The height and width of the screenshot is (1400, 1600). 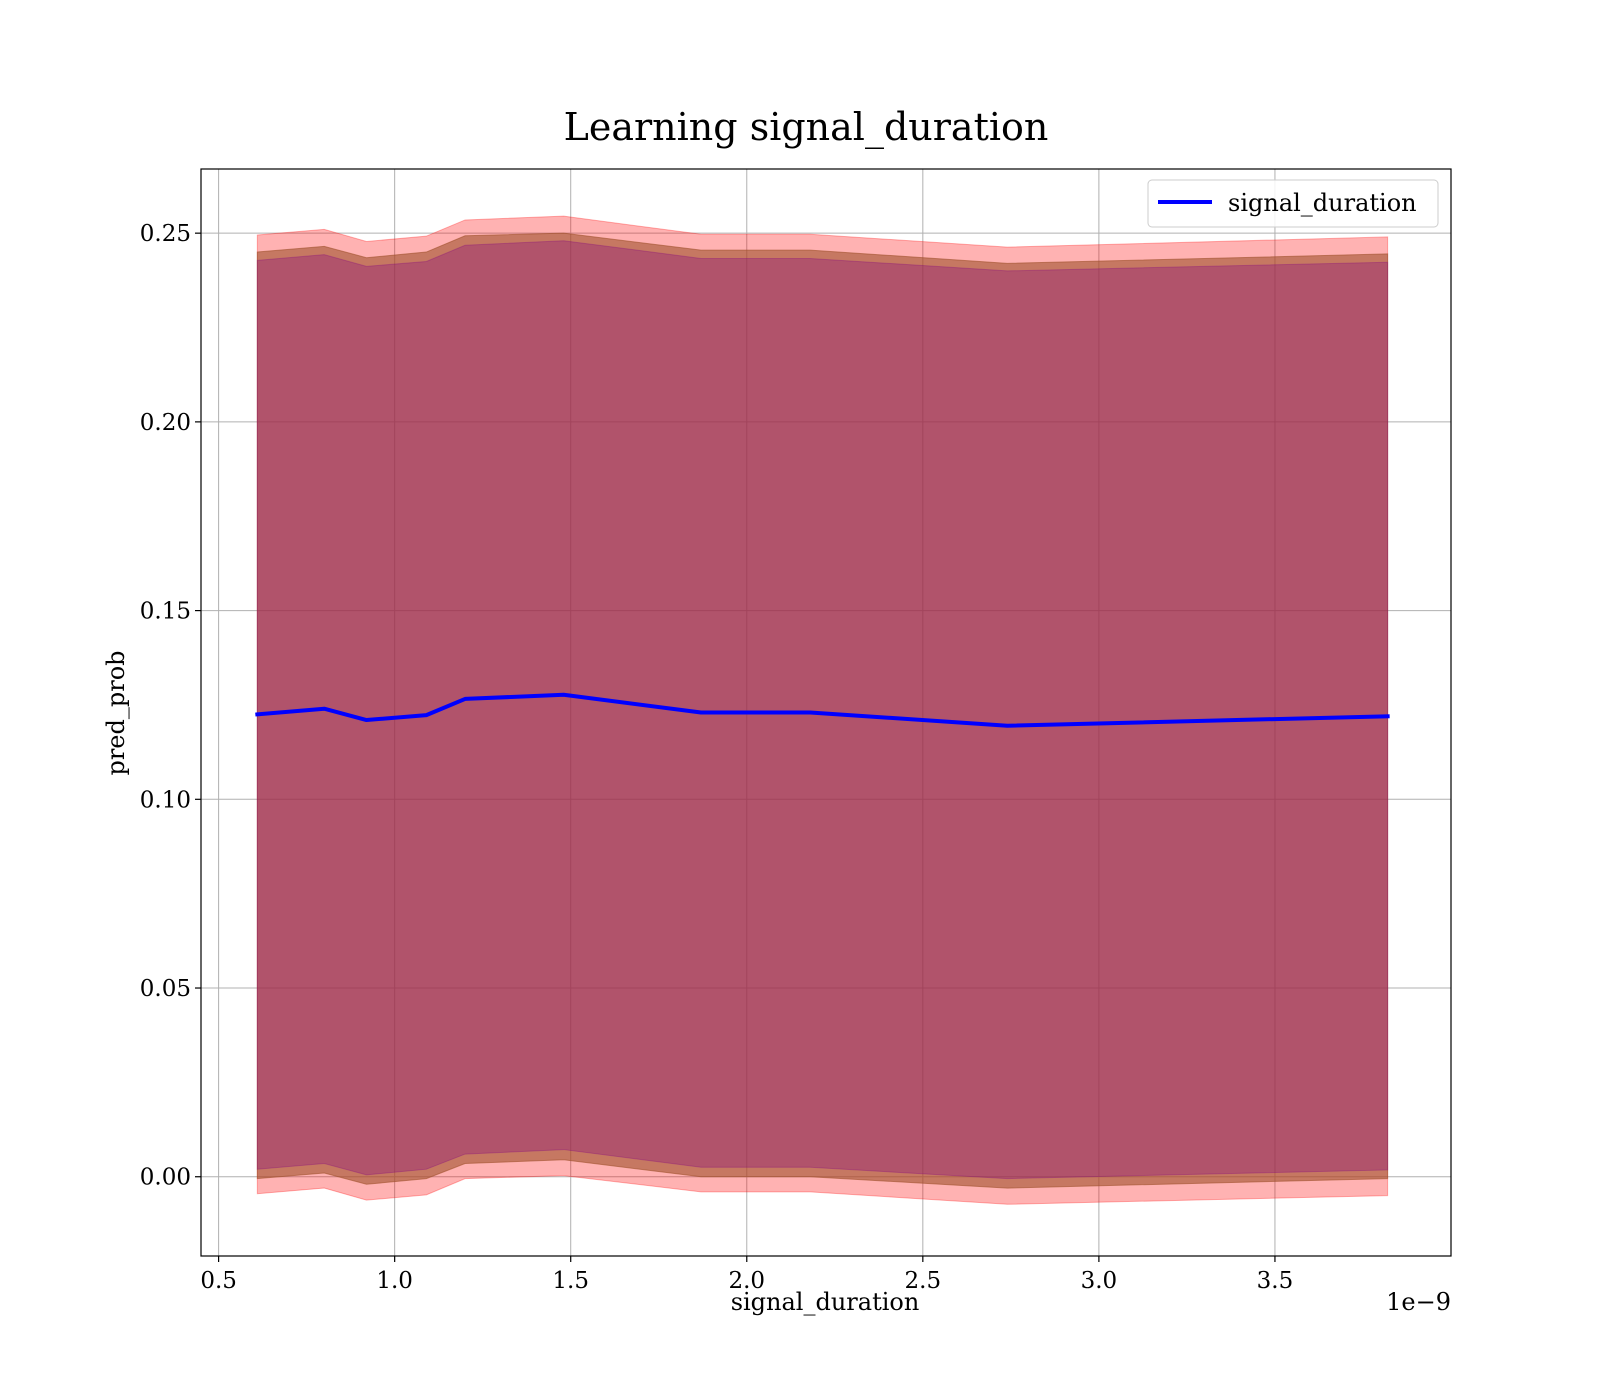 What do you see at coordinates (165, 423) in the screenshot?
I see `y-tick-label: 0.20` at bounding box center [165, 423].